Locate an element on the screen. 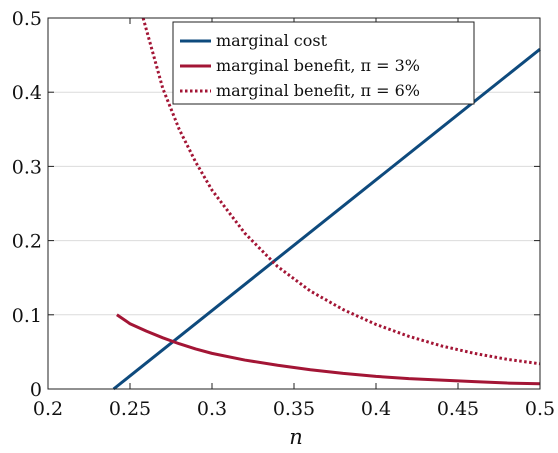  y-tick-label: 0.1 is located at coordinates (27, 316).